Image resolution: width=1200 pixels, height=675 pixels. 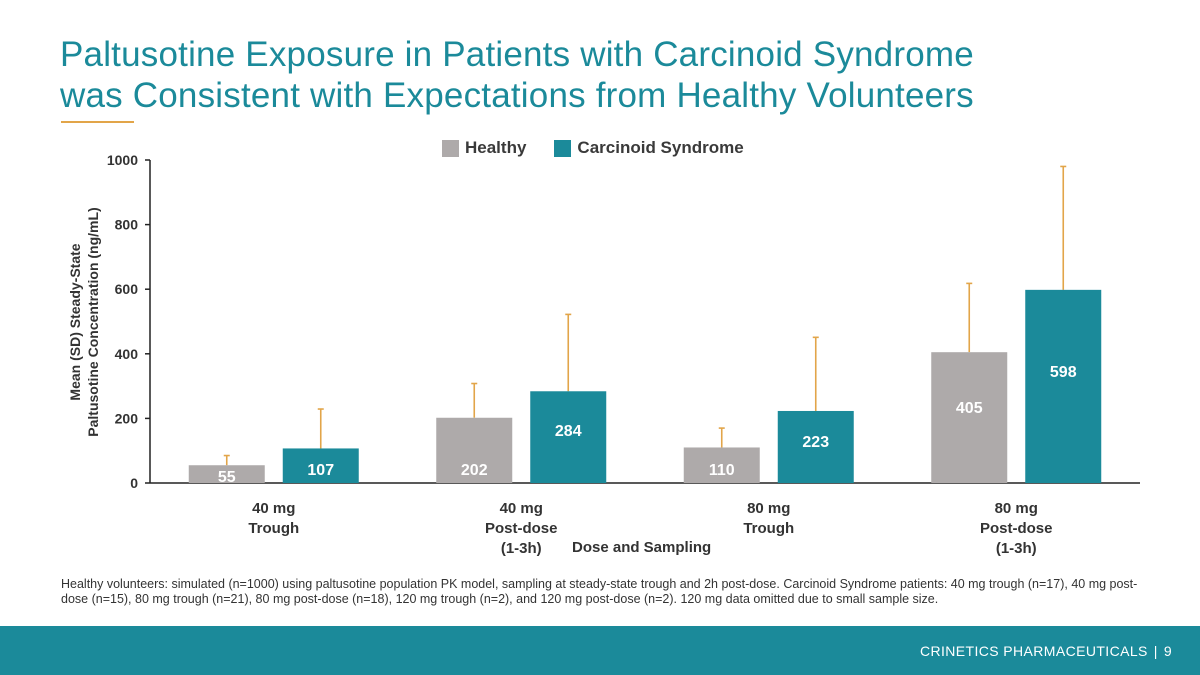 What do you see at coordinates (1063, 372) in the screenshot?
I see `data-label-carcinoid: 598` at bounding box center [1063, 372].